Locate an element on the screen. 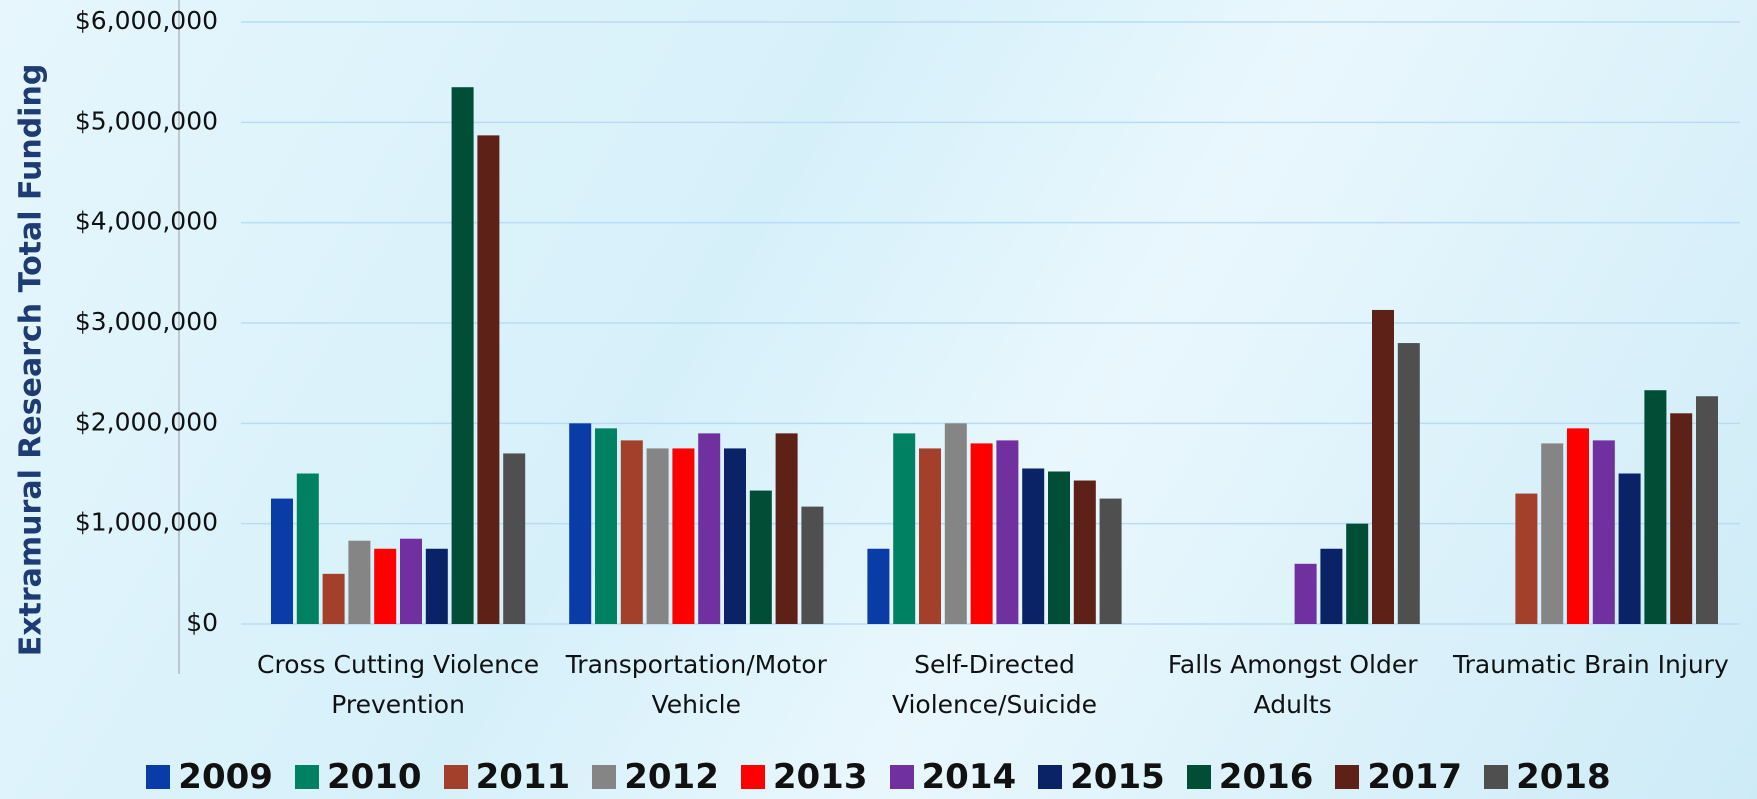 This screenshot has width=1757, height=799. legend-item: 2014 is located at coordinates (953, 777).